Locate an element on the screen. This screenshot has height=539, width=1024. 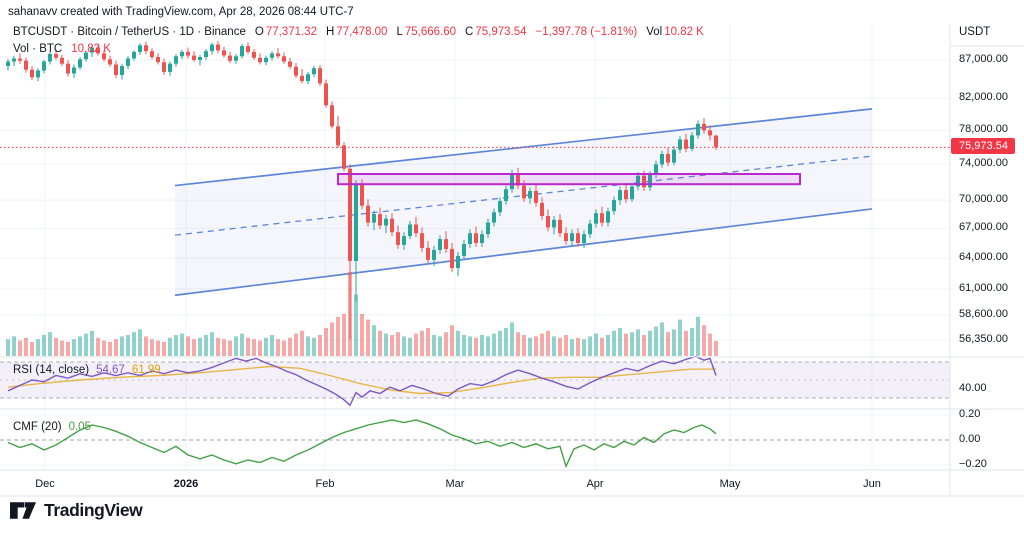
time-axis-label: Dec is located at coordinates (45, 484).